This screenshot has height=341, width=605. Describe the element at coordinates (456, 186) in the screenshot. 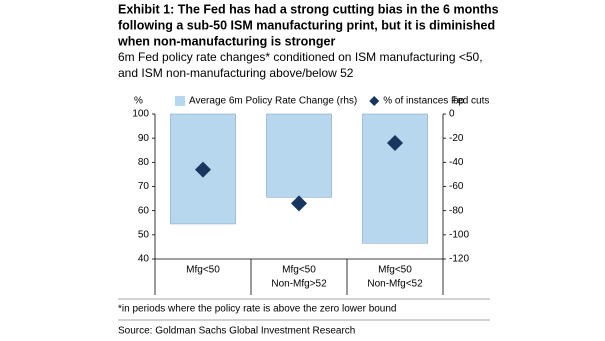

I see `y2-tick-label: -60` at that location.